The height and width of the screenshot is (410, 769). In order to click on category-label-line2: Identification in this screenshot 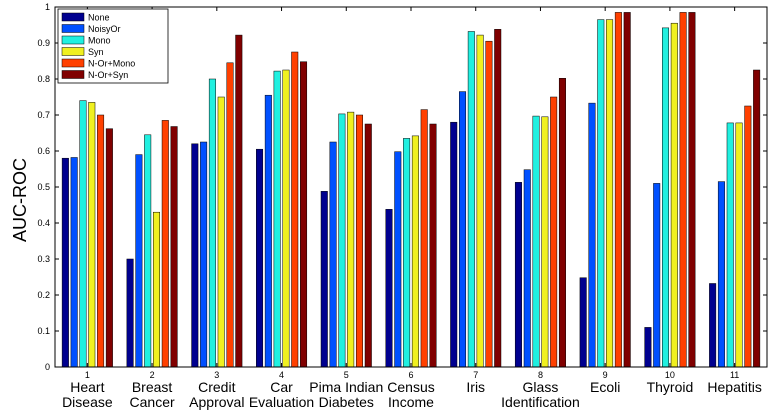, I will do `click(540, 402)`.